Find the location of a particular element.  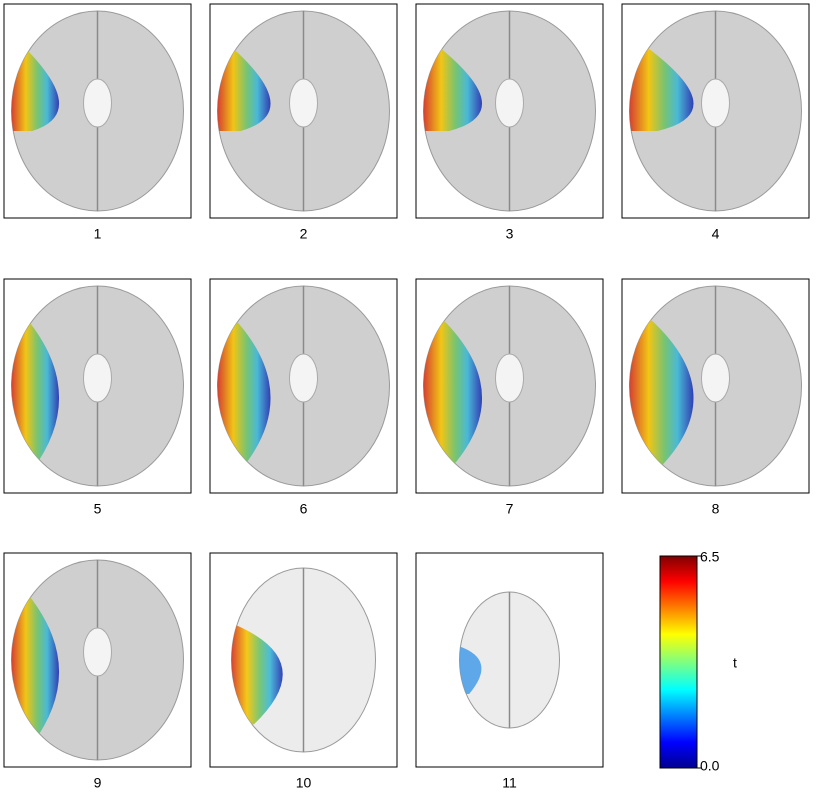

colorbar is located at coordinates (678, 662).